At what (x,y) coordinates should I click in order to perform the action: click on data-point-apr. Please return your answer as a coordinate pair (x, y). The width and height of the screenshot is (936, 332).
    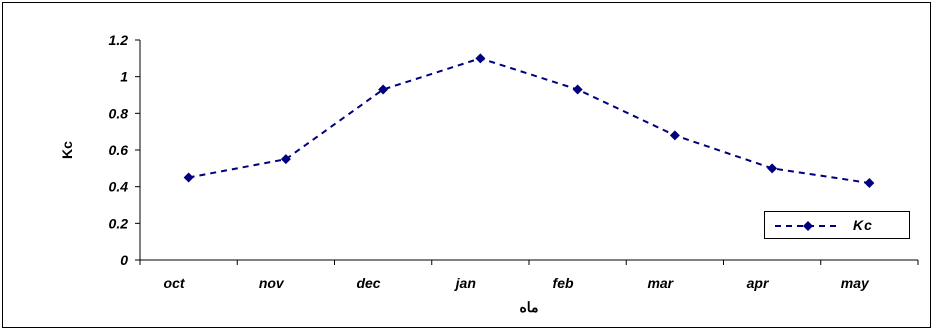
    Looking at the image, I should click on (772, 168).